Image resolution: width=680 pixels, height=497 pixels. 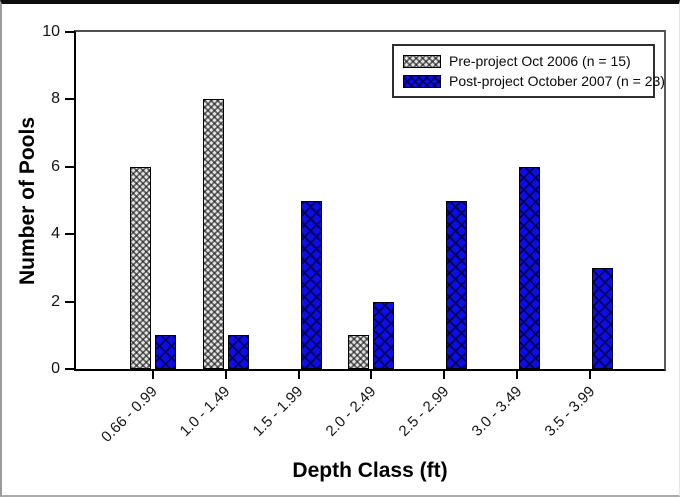 I want to click on y-axis-title: Number of Pools, so click(x=28, y=200).